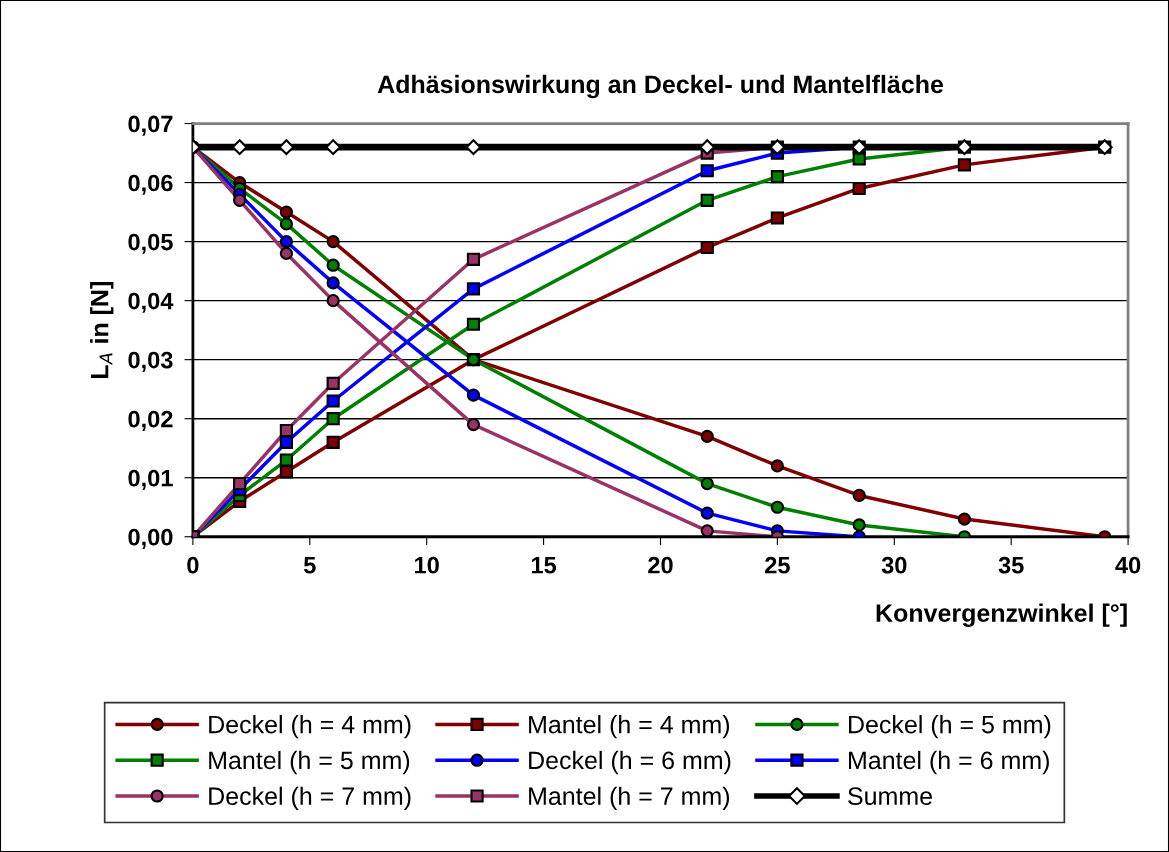 The height and width of the screenshot is (852, 1169). What do you see at coordinates (193, 565) in the screenshot?
I see `x-tick-label: 0` at bounding box center [193, 565].